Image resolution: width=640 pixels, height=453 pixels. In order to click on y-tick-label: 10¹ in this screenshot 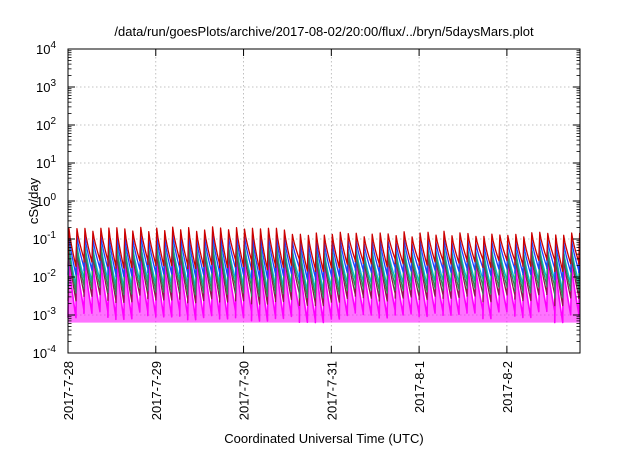, I will do `click(46, 162)`.